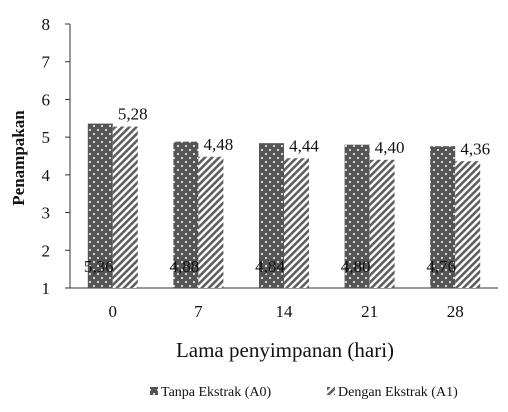 The width and height of the screenshot is (508, 412). Describe the element at coordinates (46, 175) in the screenshot. I see `y-tick-label: 4` at that location.